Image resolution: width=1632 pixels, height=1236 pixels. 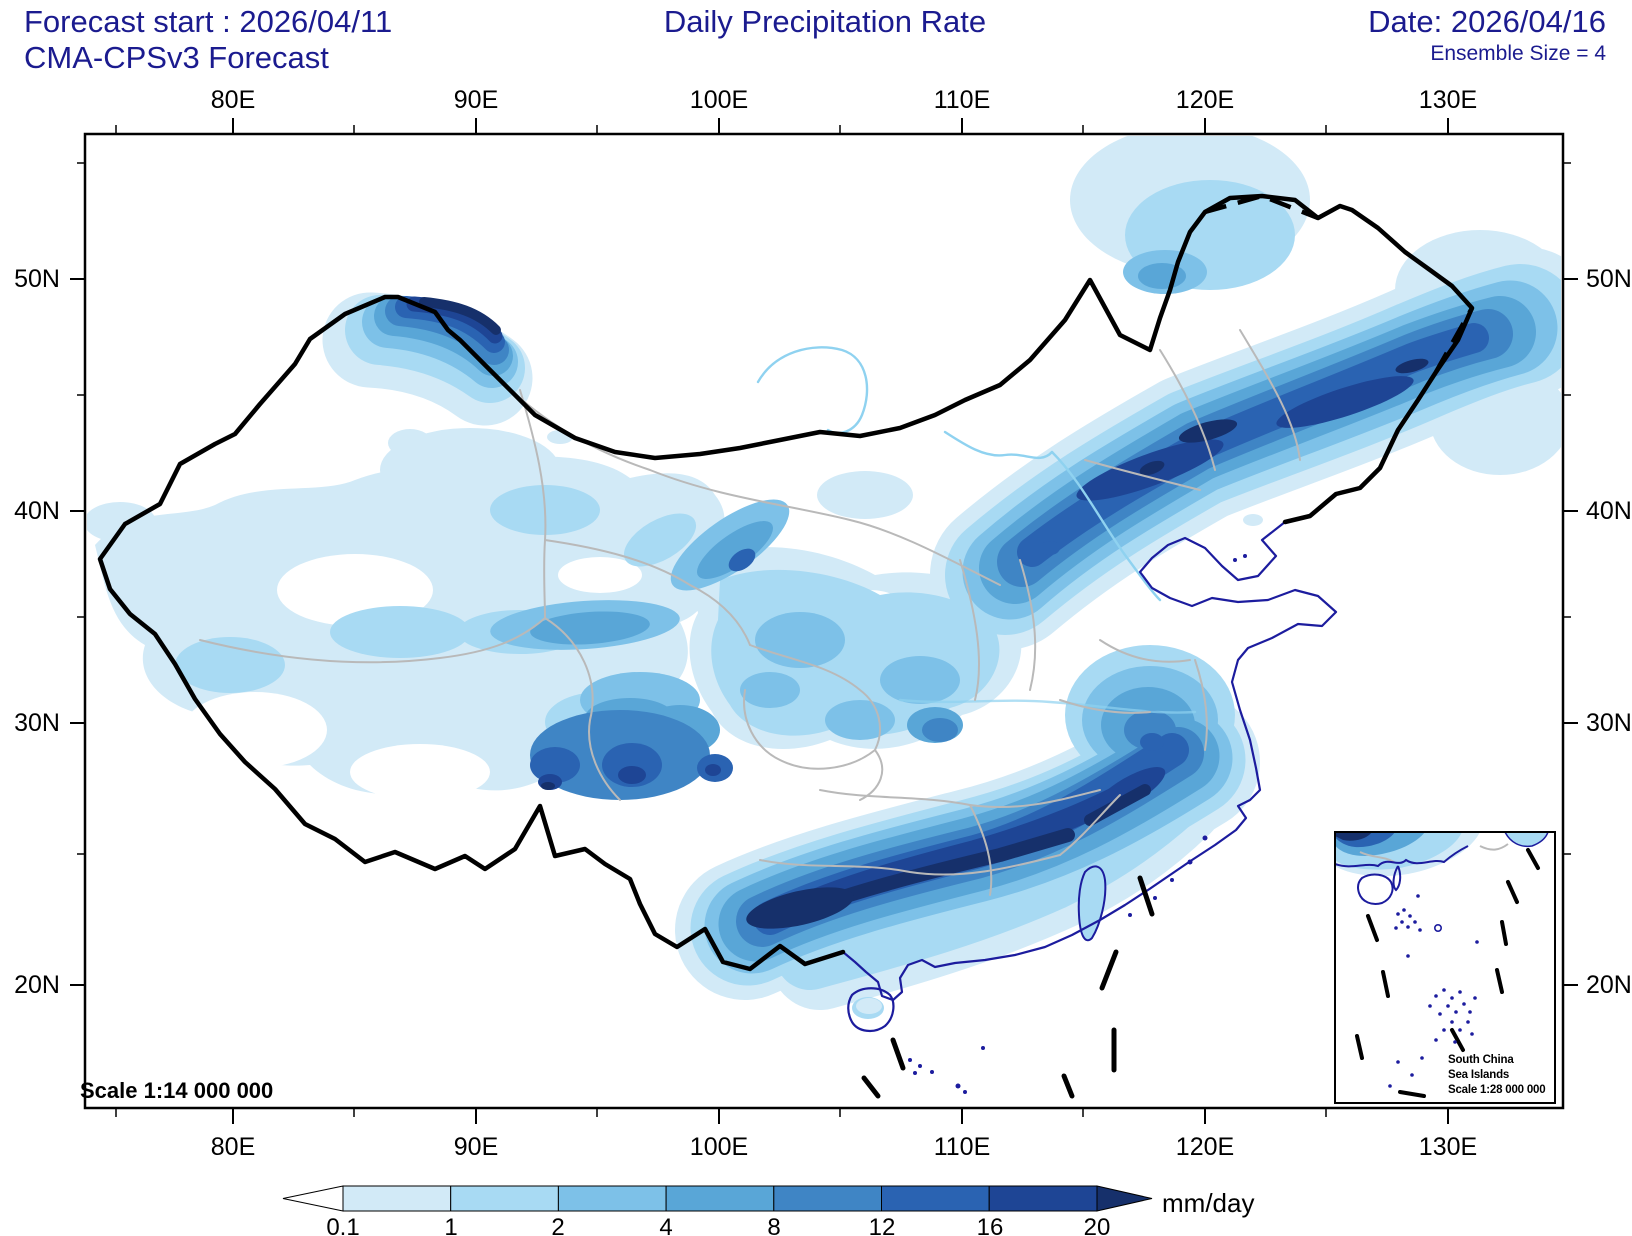 What do you see at coordinates (962, 1147) in the screenshot?
I see `lon-label-bottom: 110E` at bounding box center [962, 1147].